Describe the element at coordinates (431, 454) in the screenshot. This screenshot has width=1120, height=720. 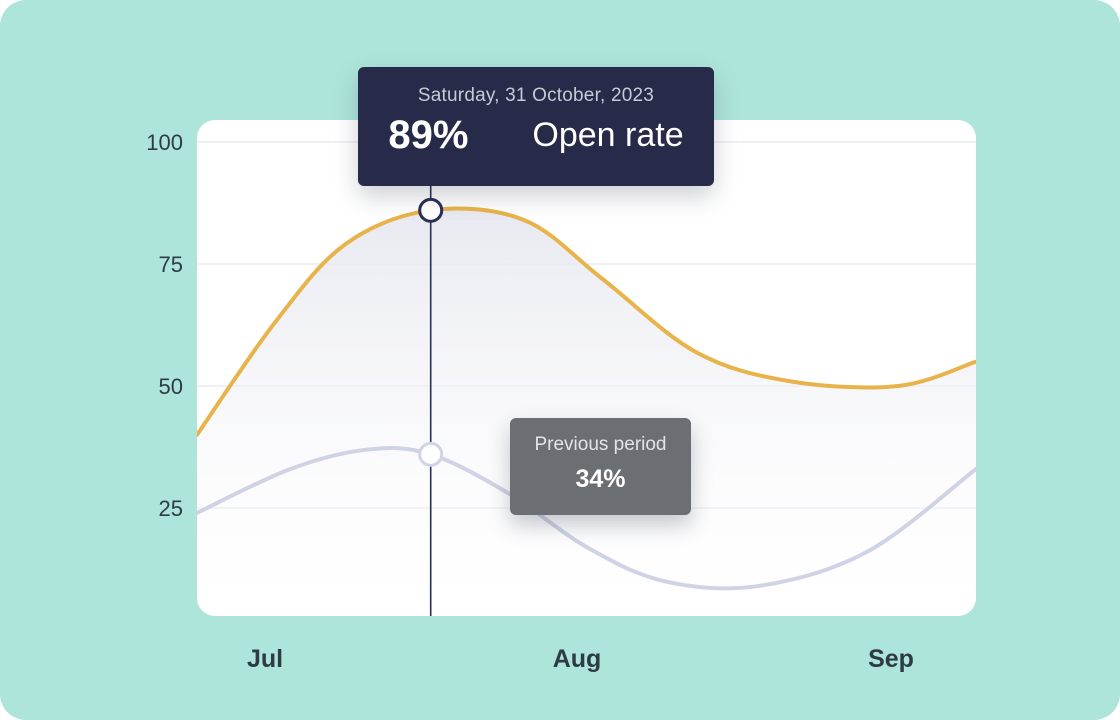
I see `previous-period-point` at that location.